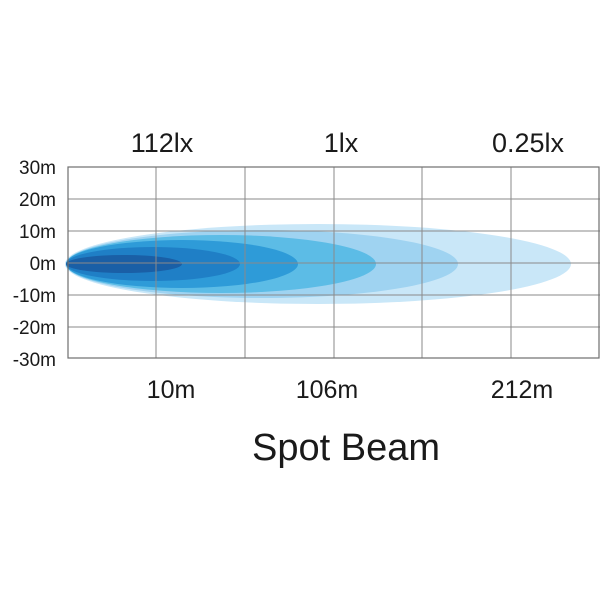 Image resolution: width=600 pixels, height=600 pixels. I want to click on width-label-30m: 30m, so click(37, 168).